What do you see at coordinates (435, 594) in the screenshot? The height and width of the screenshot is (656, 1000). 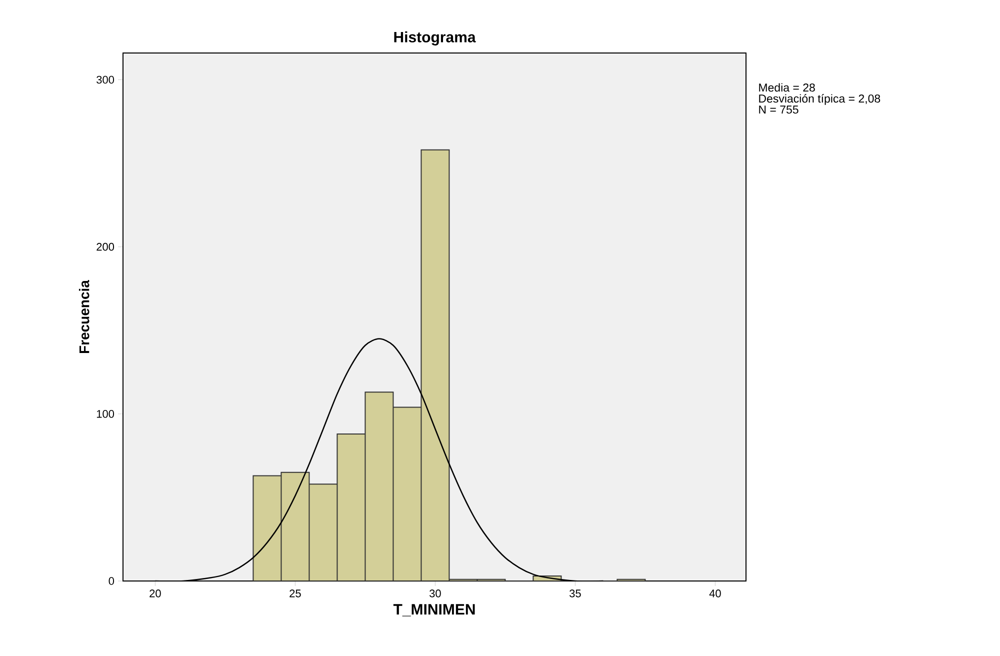 I see `x-tick-label: 30` at bounding box center [435, 594].